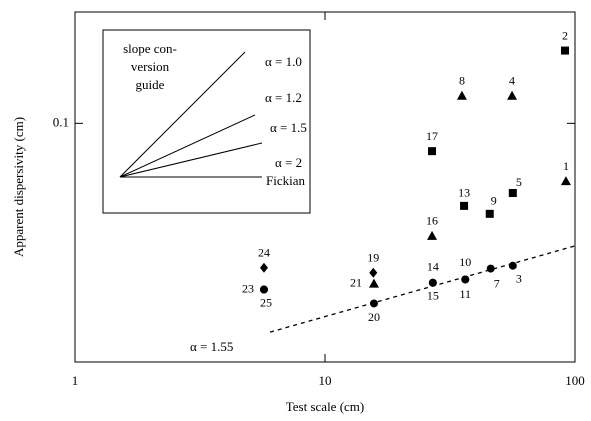 The image size is (591, 421). I want to click on point-label: 4, so click(512, 81).